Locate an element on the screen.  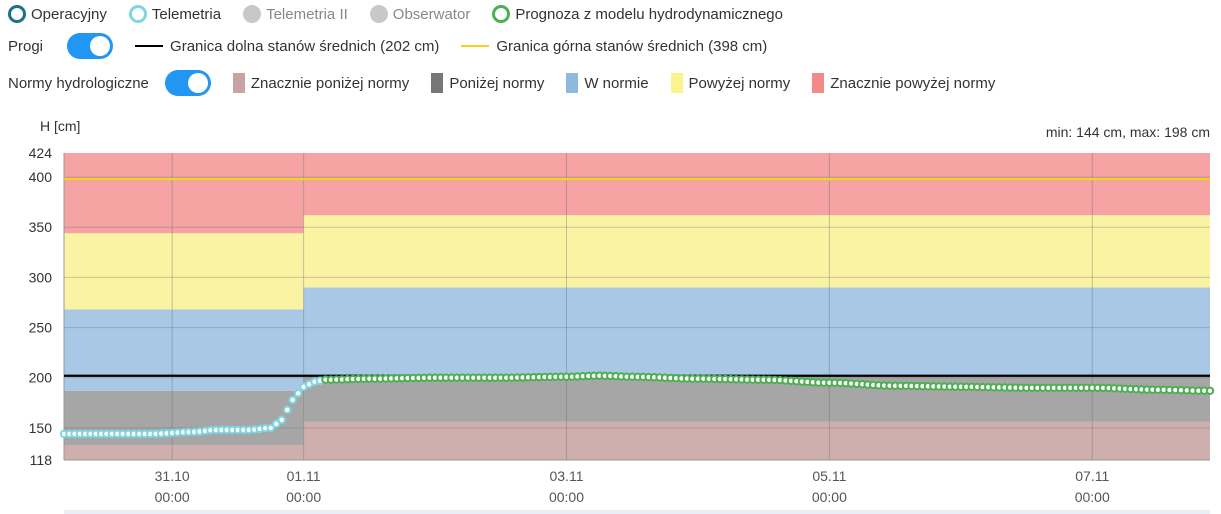
series-legend-item: Telemetria II is located at coordinates (295, 14).